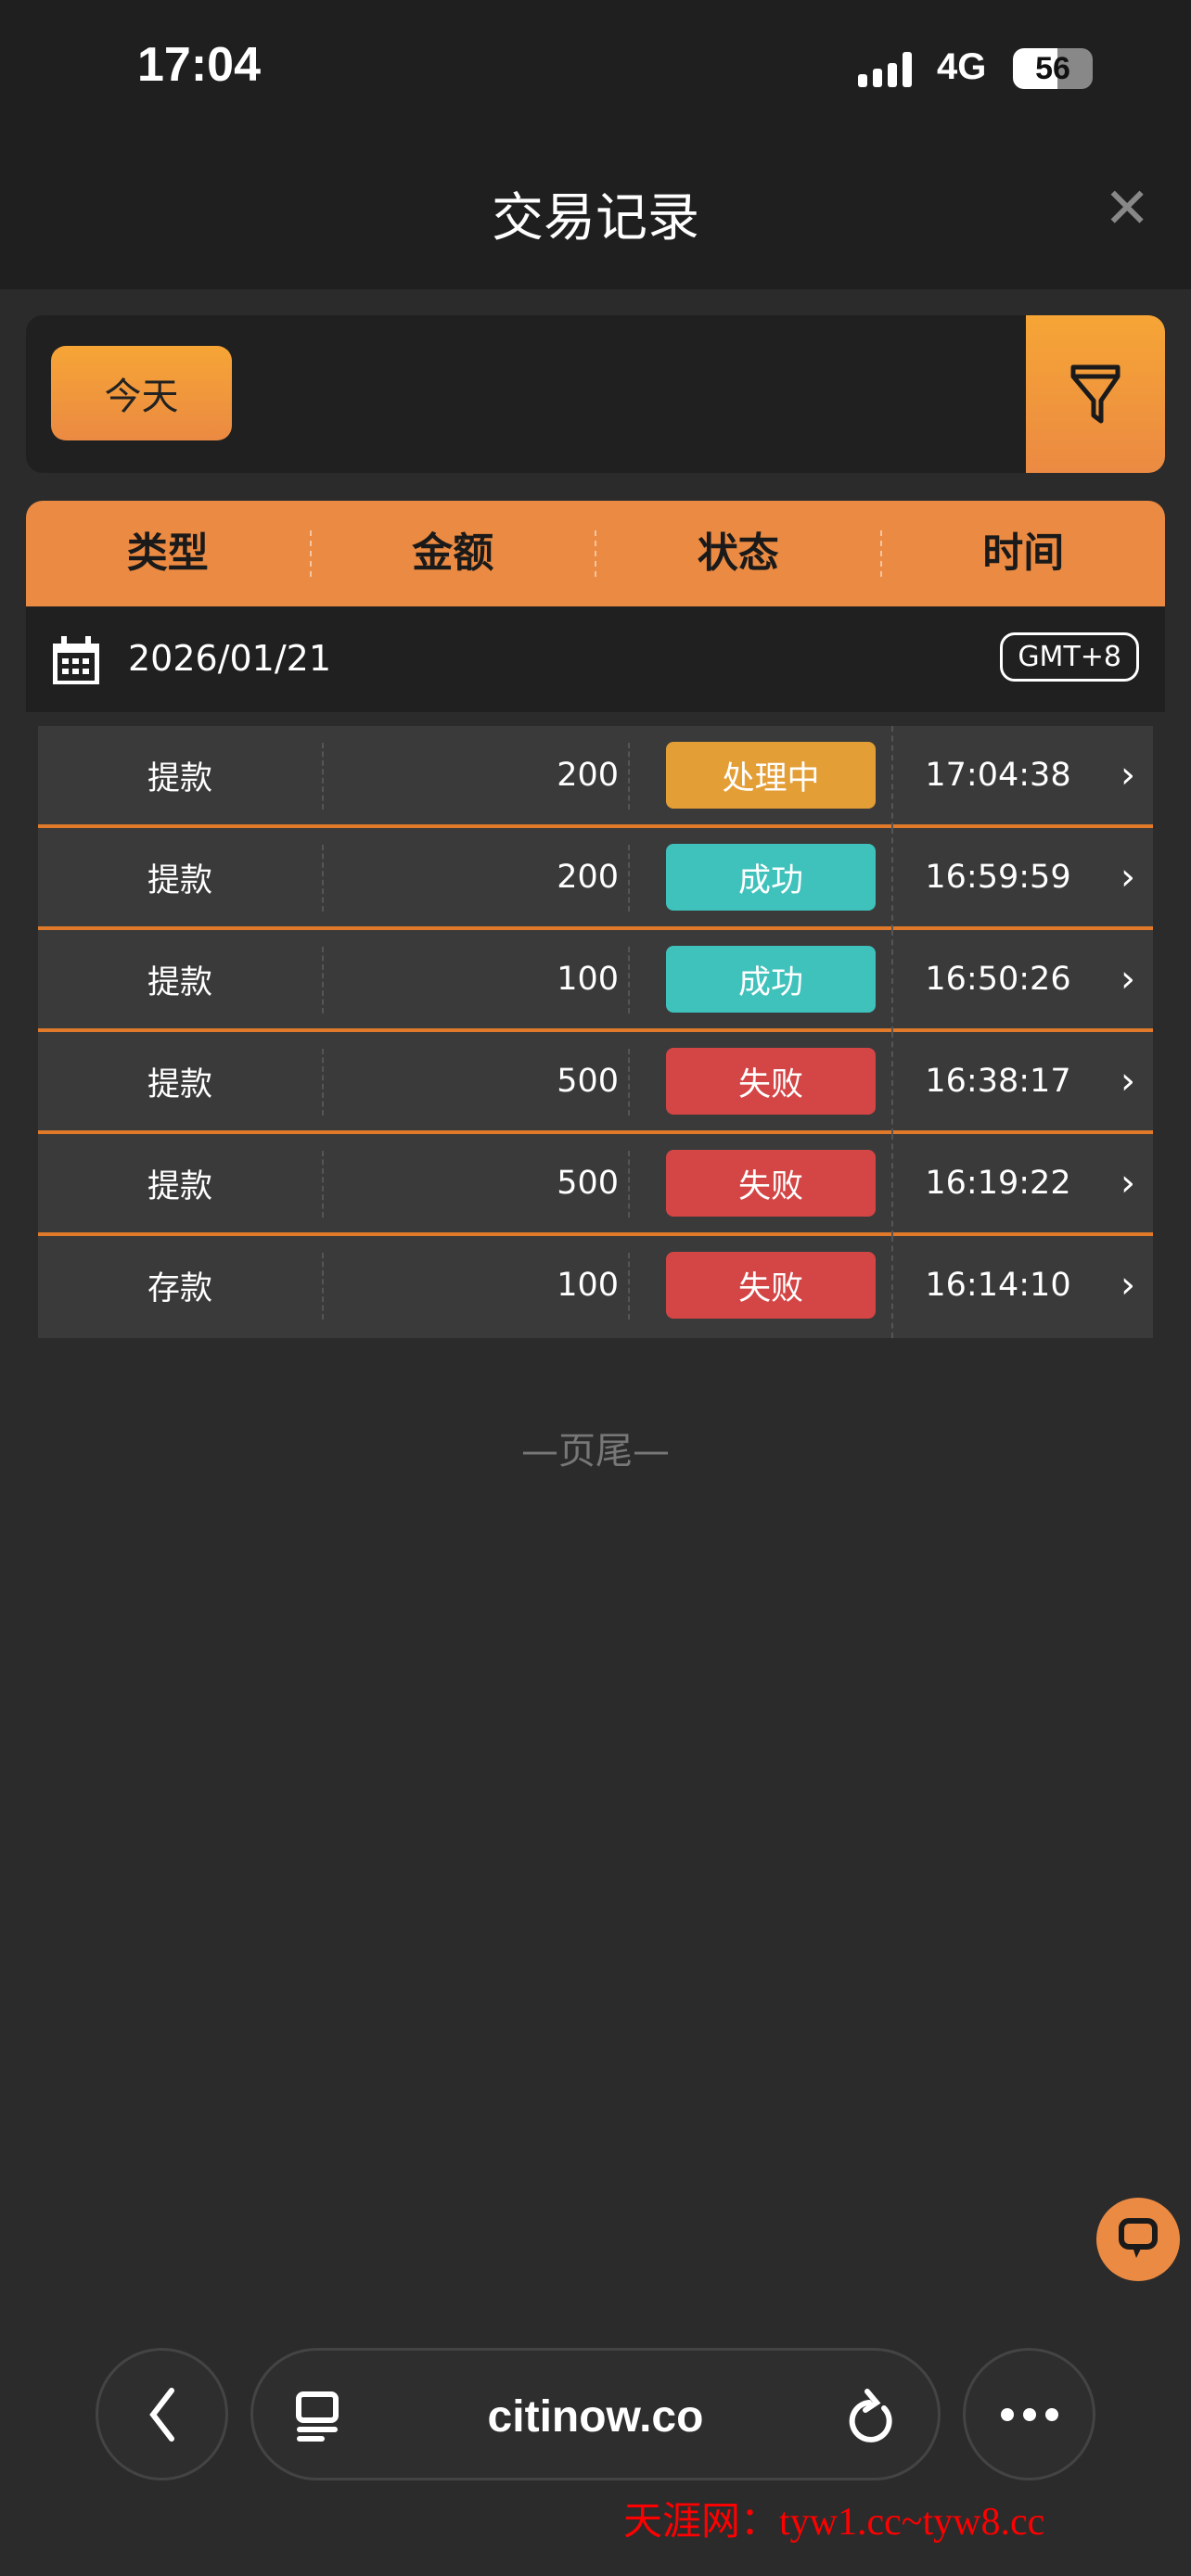 The width and height of the screenshot is (1191, 2576). Describe the element at coordinates (998, 776) in the screenshot. I see `row-time: 17:04:38` at that location.